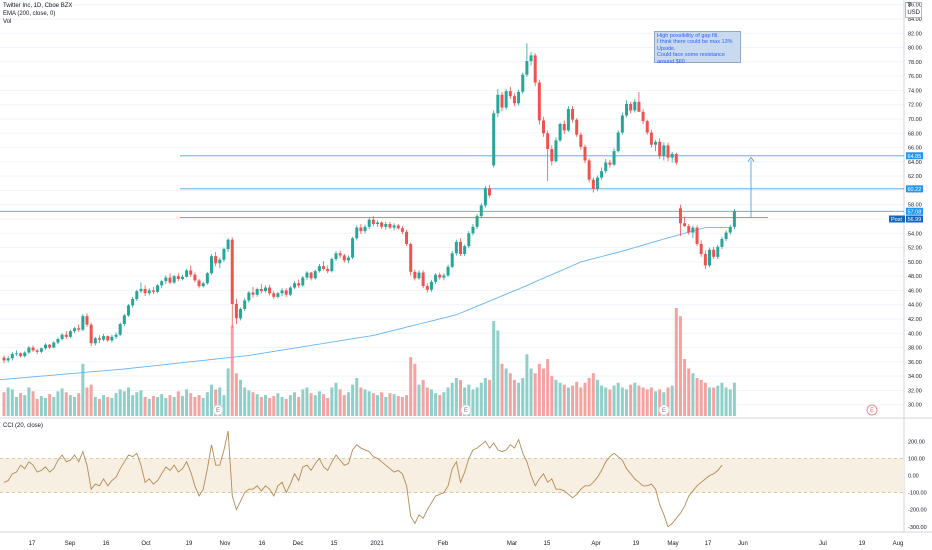  What do you see at coordinates (915, 291) in the screenshot?
I see `price-tick-label: 46.00` at bounding box center [915, 291].